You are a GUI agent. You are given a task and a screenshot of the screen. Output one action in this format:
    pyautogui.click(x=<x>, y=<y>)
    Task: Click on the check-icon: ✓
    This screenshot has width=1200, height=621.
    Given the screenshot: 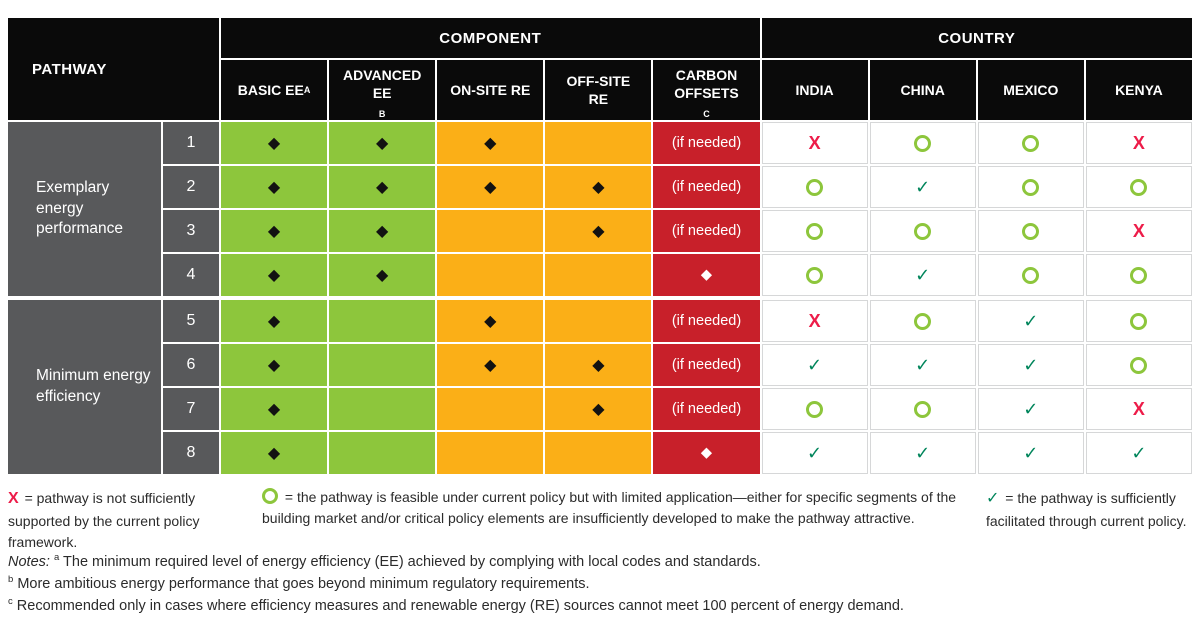 What is the action you would take?
    pyautogui.click(x=993, y=498)
    